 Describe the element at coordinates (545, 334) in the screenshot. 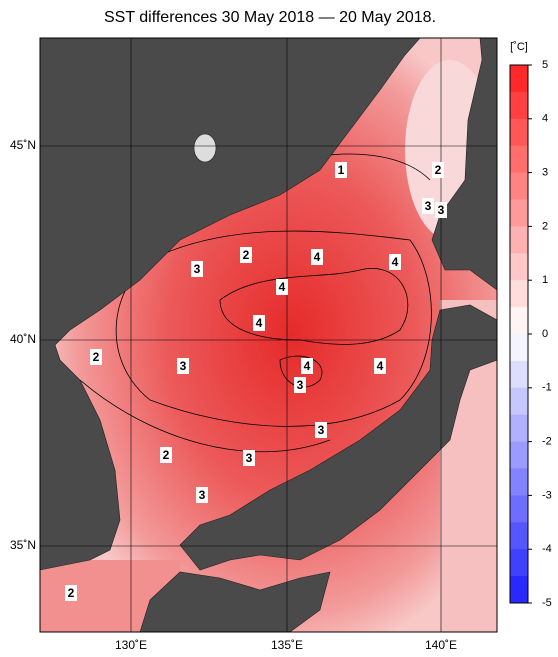

I see `colorbar-tick-label: 0` at that location.